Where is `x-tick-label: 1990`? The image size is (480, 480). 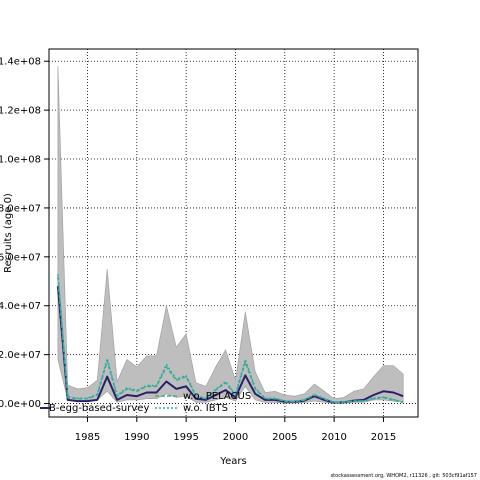 x-tick-label: 1990 is located at coordinates (136, 437).